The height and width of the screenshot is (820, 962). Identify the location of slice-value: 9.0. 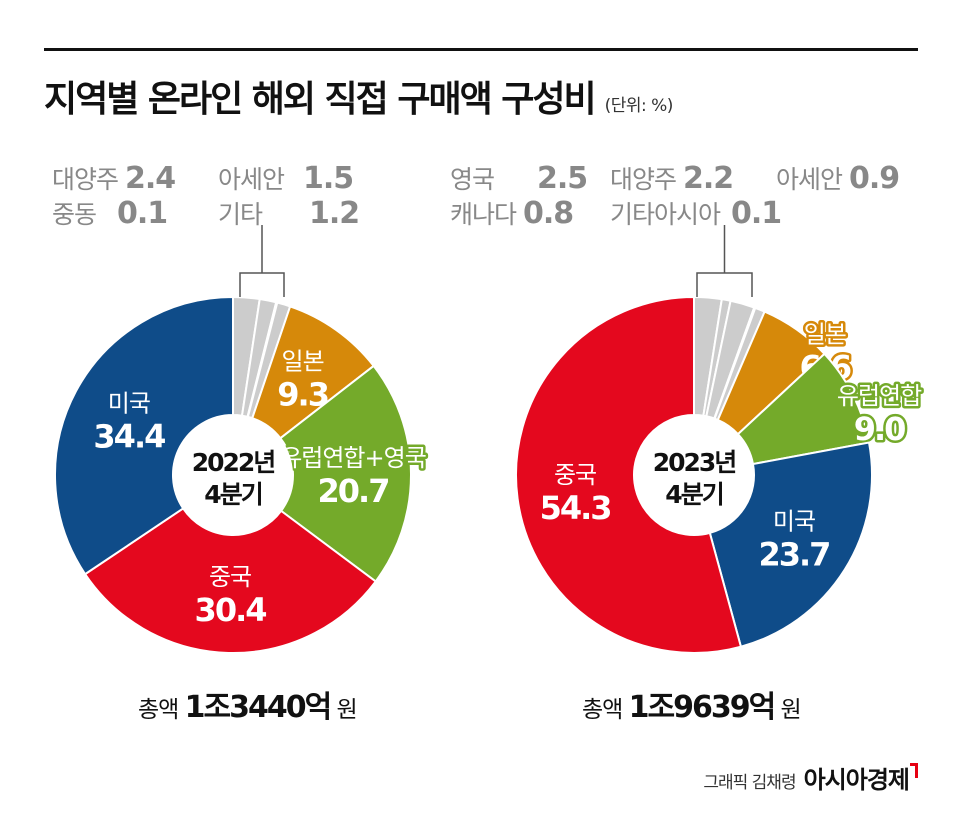
(879, 429).